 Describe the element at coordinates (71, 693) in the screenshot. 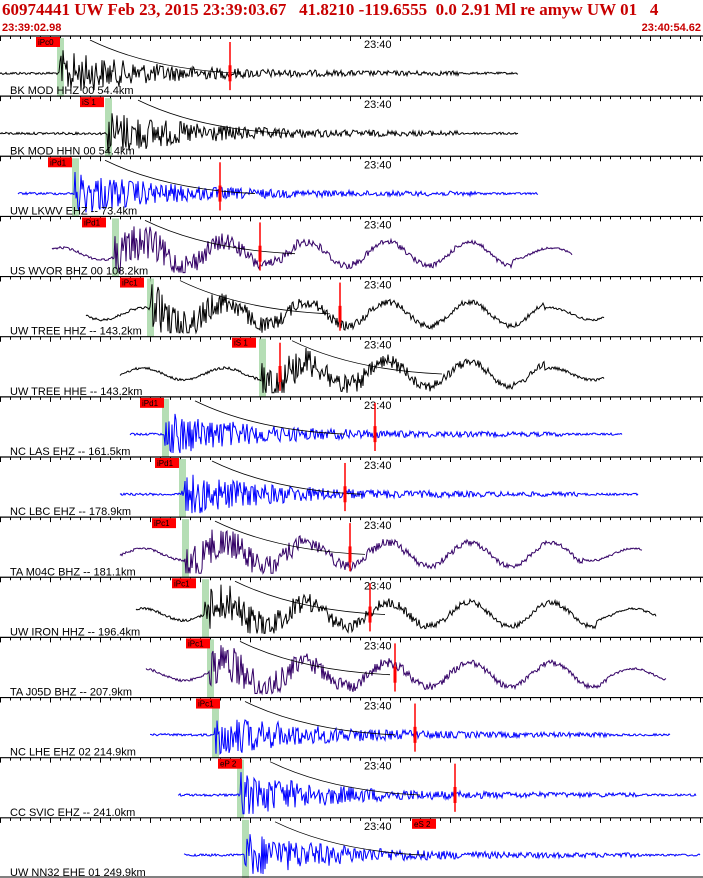

I see `station-label: TA J05D BHZ -- 207.9km` at that location.